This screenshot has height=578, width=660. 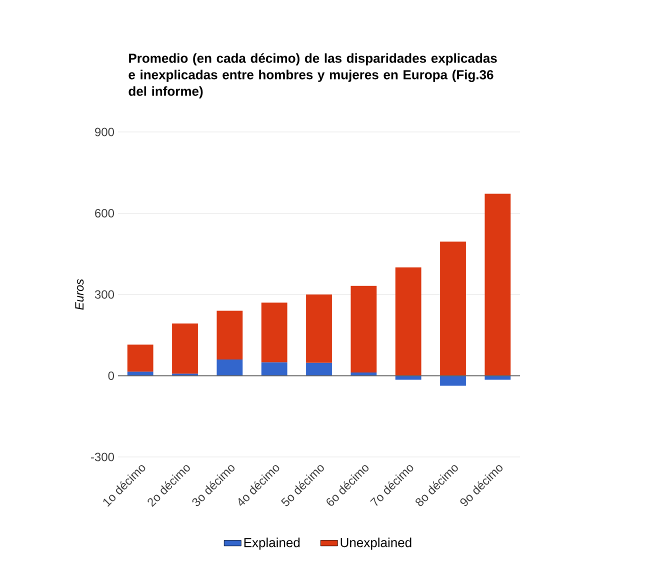 What do you see at coordinates (79, 294) in the screenshot?
I see `y-axis-title: Euros` at bounding box center [79, 294].